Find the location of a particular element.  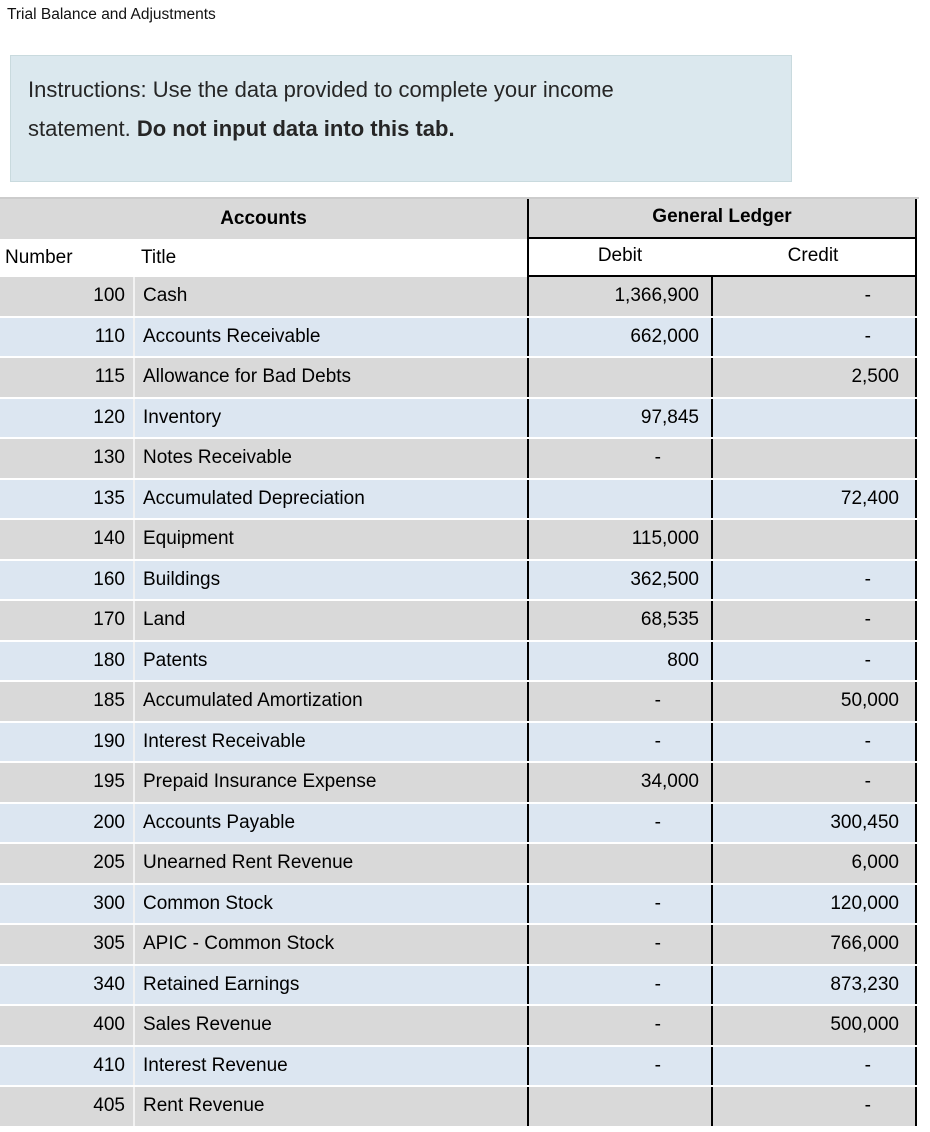

cell-number: 300 is located at coordinates (66, 903).